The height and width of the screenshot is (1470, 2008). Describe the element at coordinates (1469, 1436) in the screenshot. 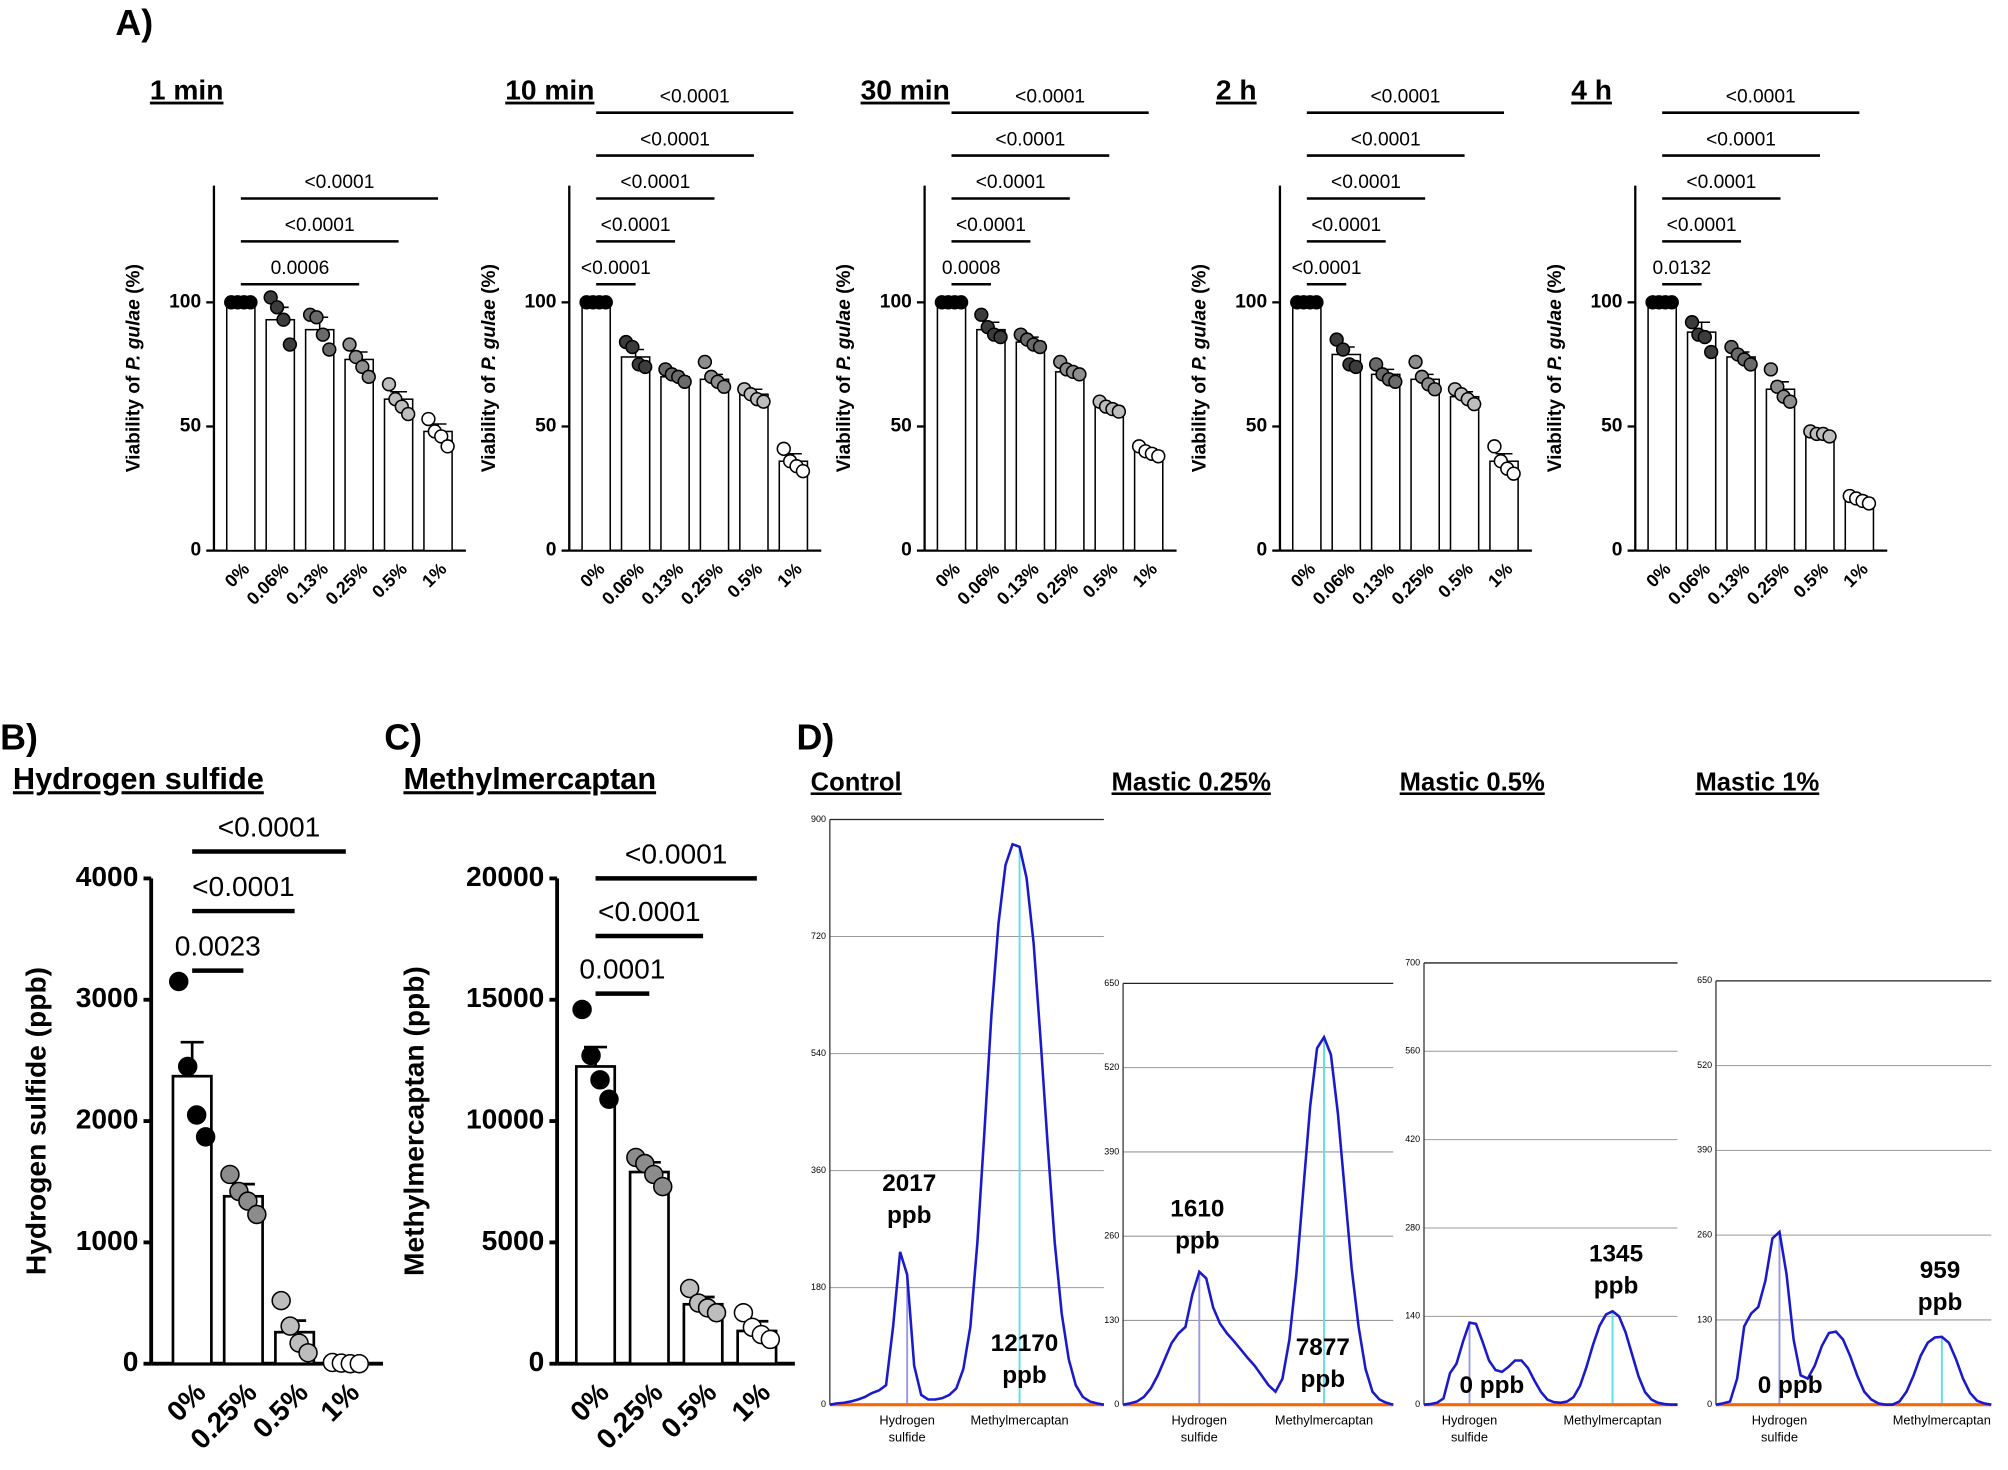

I see `peak-name: sulfide` at that location.